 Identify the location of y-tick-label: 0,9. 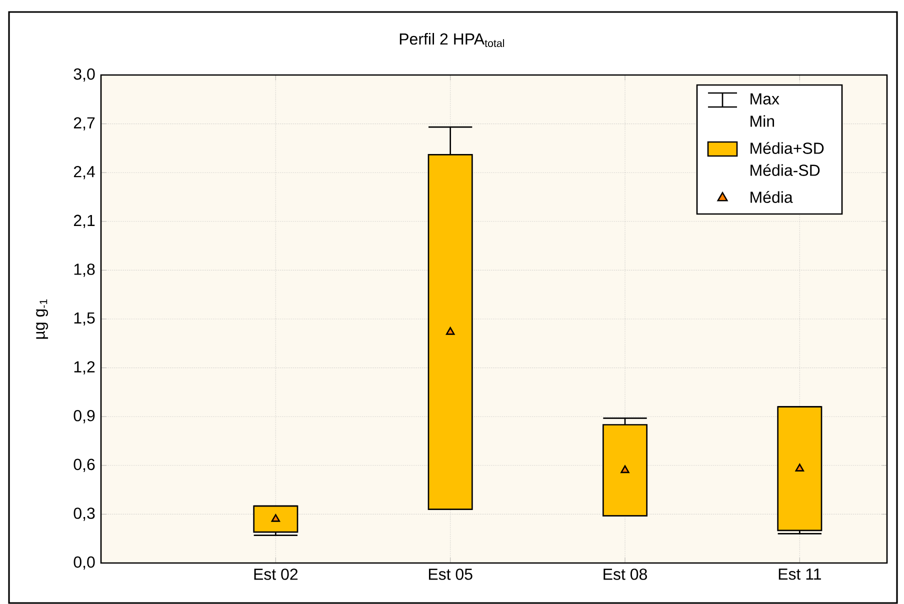
(84, 417).